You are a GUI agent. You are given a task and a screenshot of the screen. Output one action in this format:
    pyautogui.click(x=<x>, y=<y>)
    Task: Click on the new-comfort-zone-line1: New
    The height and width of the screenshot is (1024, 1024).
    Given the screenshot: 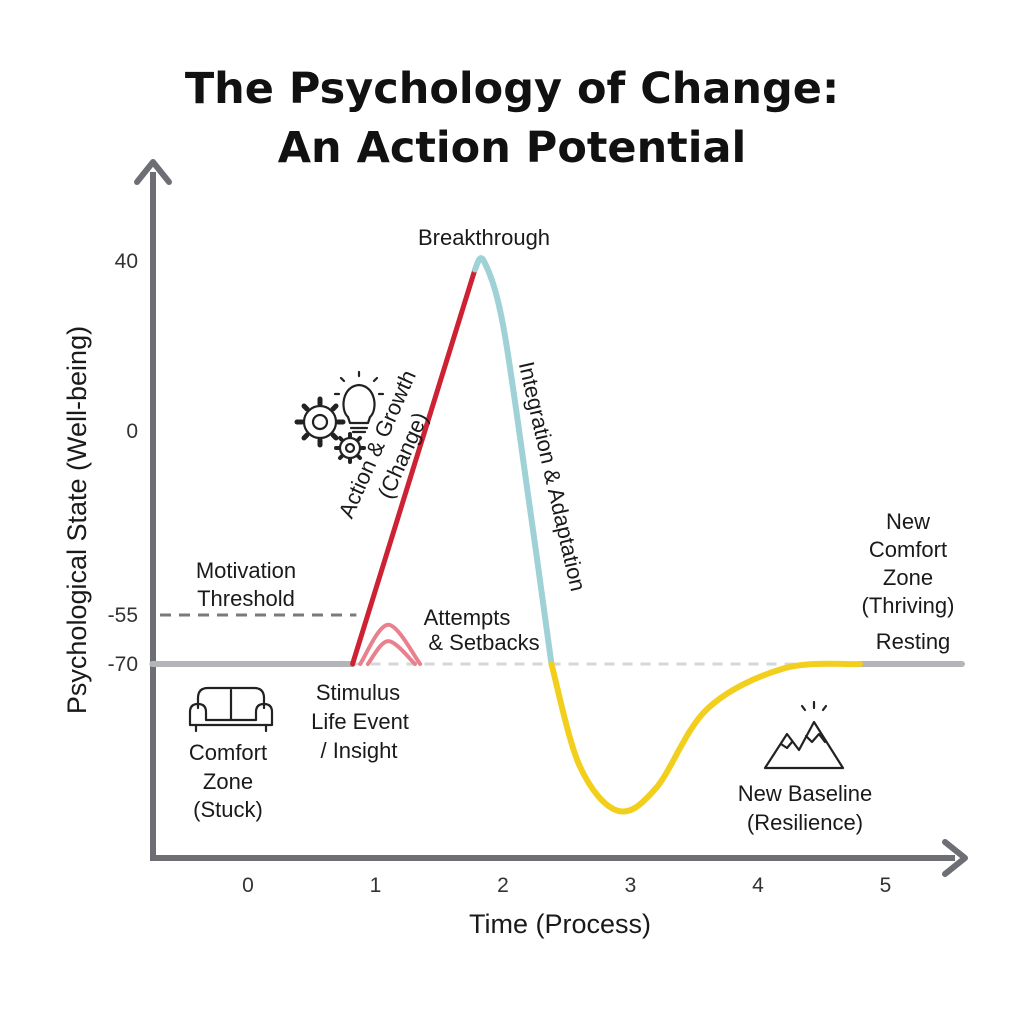 What is the action you would take?
    pyautogui.click(x=908, y=521)
    